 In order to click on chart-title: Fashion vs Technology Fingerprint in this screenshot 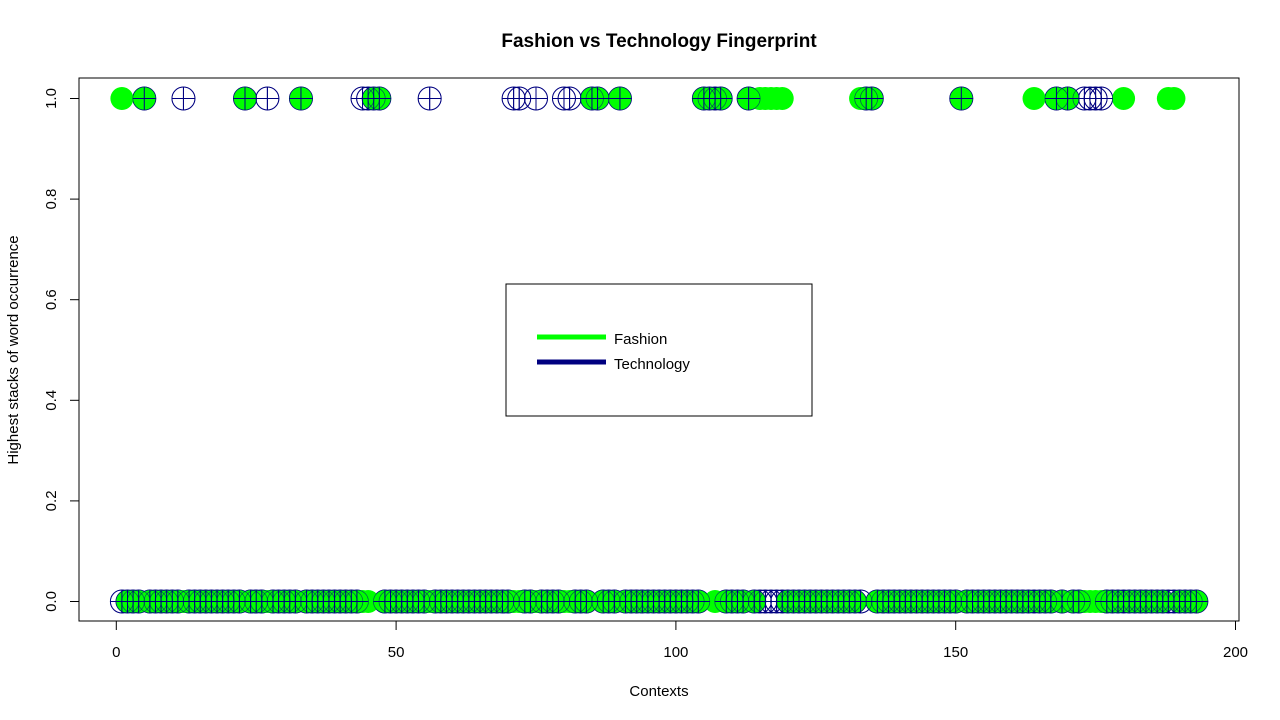, I will do `click(659, 41)`.